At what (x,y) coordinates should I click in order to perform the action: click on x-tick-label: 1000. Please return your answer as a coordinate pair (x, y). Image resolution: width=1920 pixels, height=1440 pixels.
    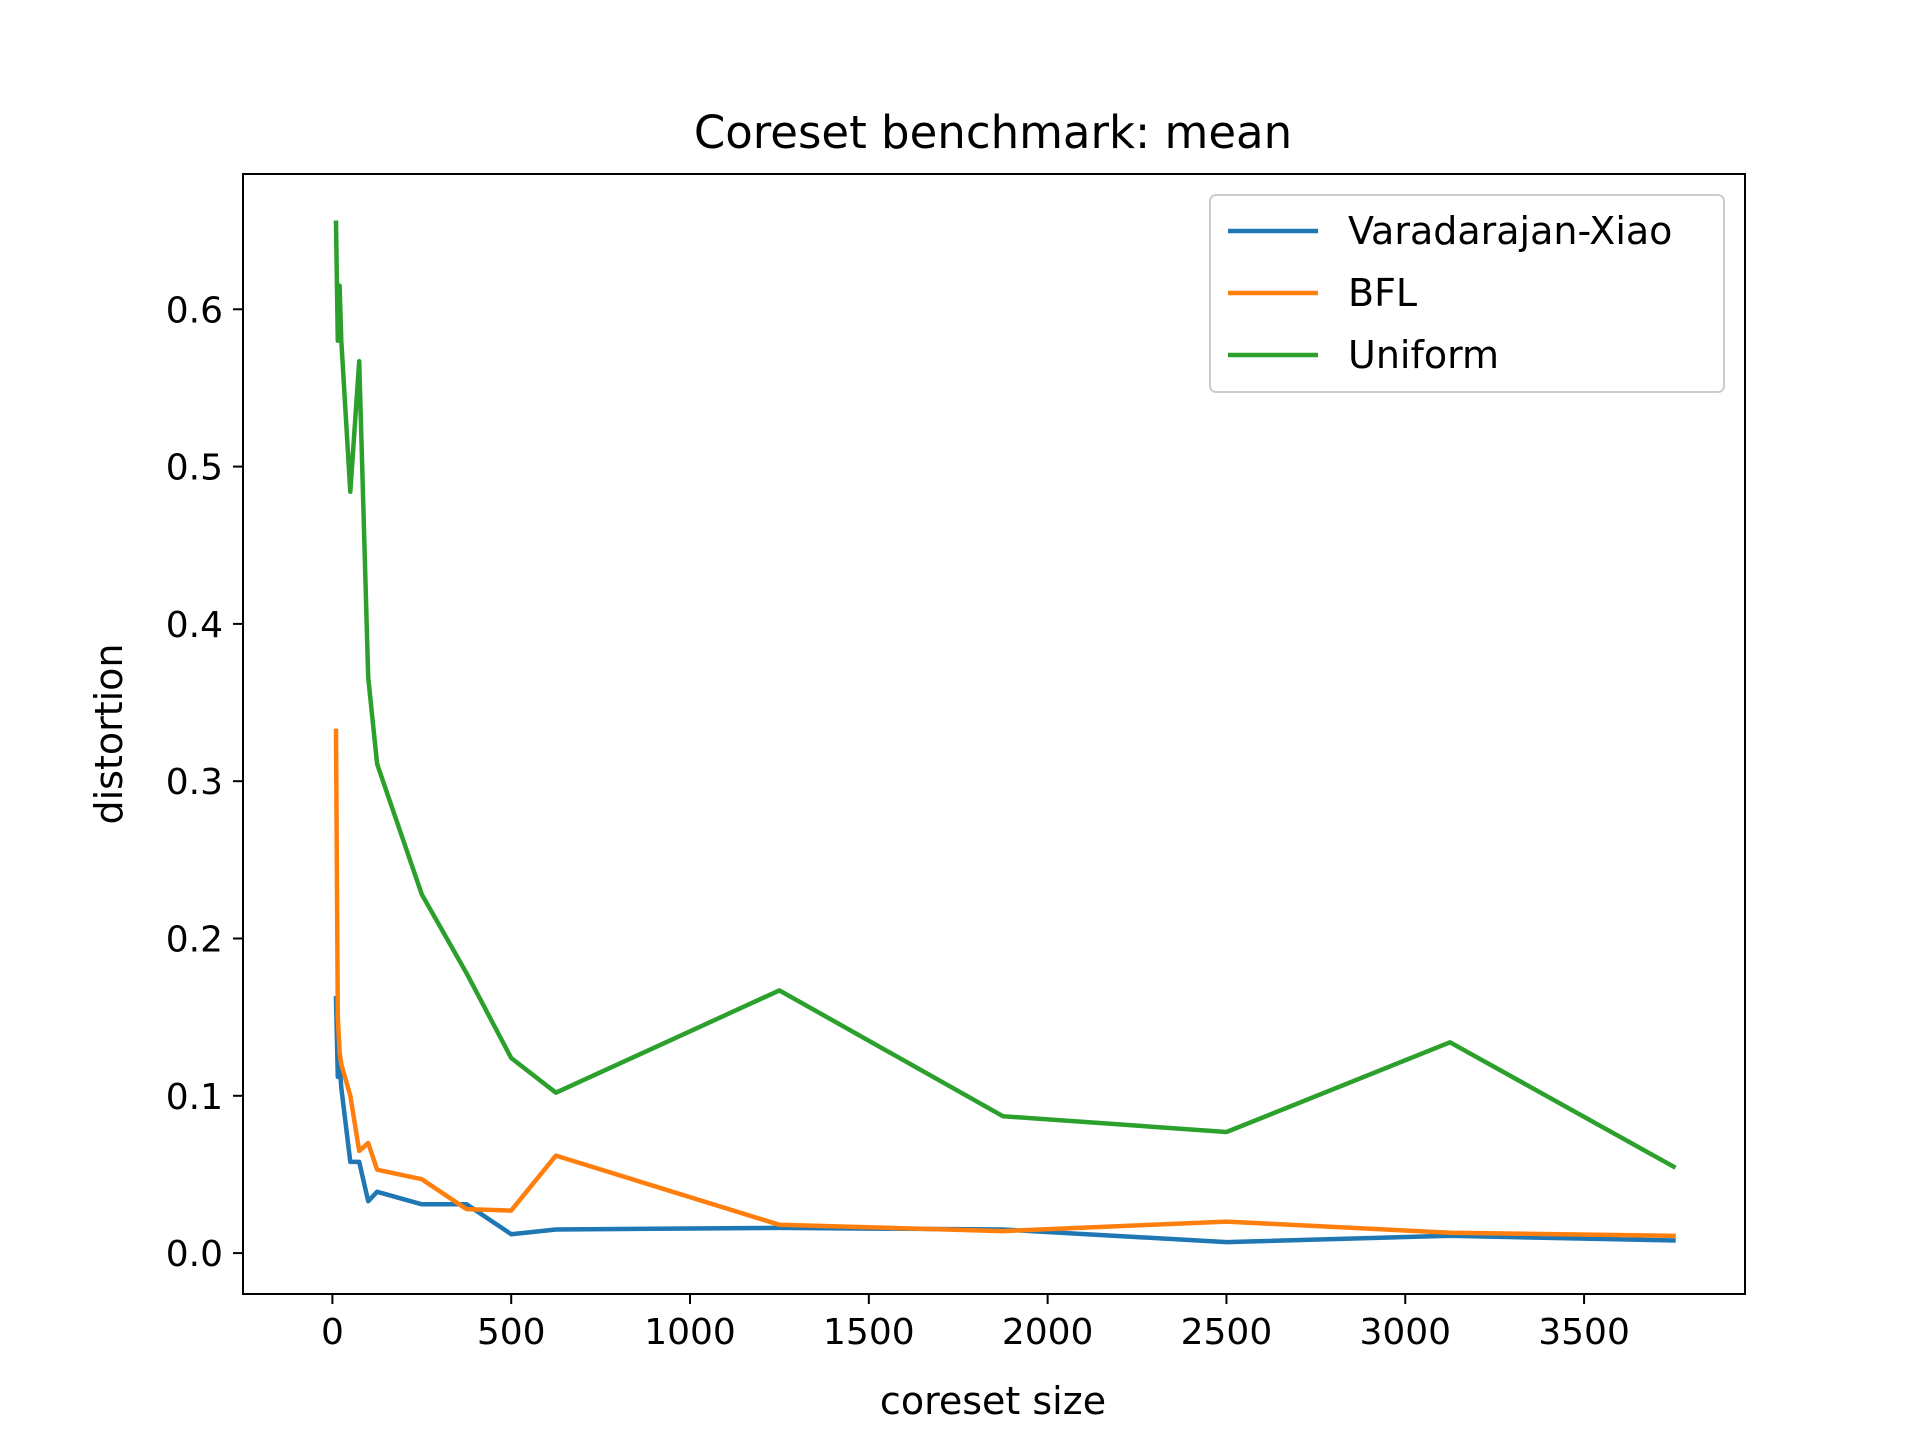
    Looking at the image, I should click on (690, 1332).